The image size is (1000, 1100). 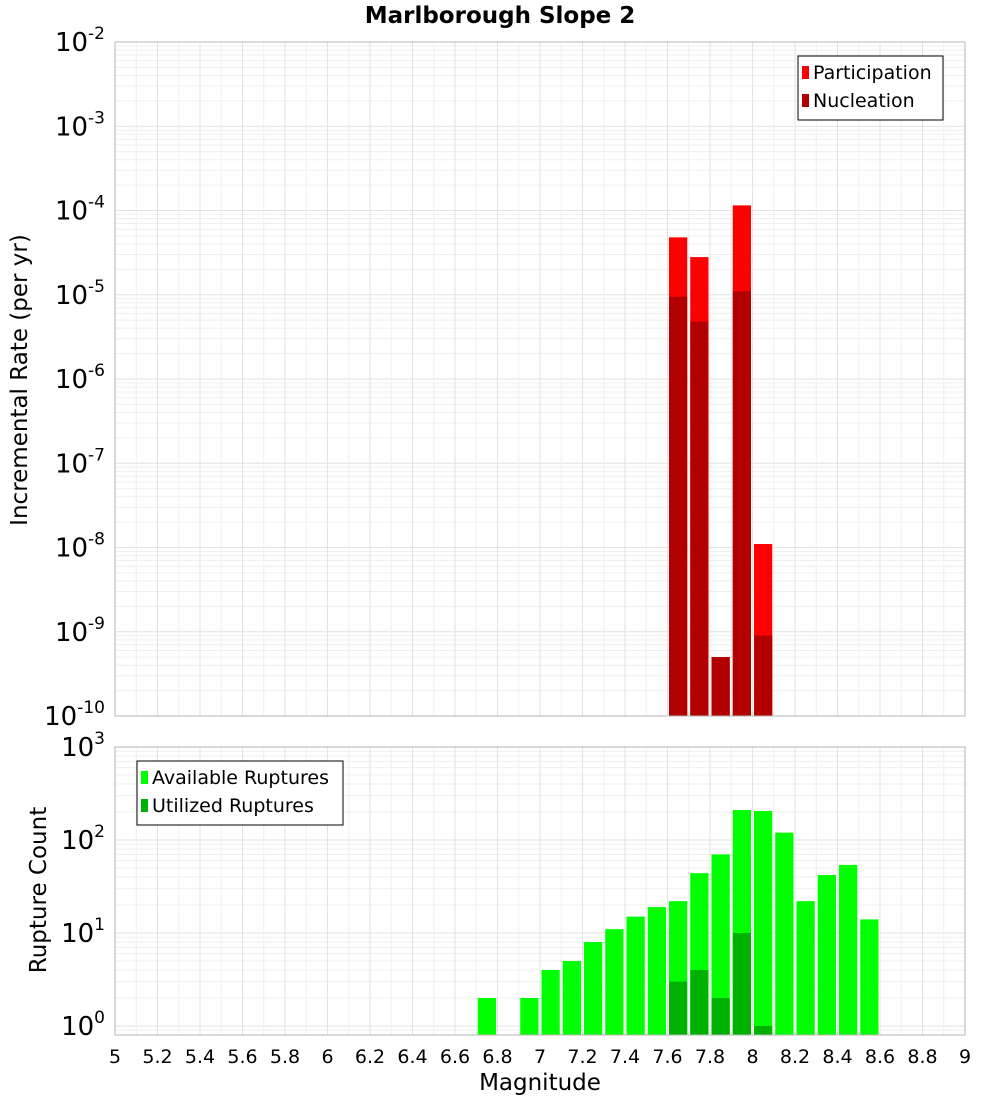 I want to click on x-tick-label: 7, so click(x=540, y=1057).